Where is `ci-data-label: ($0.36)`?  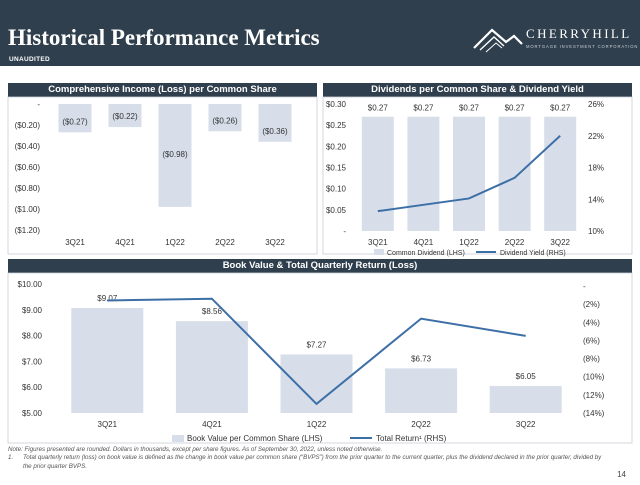 ci-data-label: ($0.36) is located at coordinates (275, 131).